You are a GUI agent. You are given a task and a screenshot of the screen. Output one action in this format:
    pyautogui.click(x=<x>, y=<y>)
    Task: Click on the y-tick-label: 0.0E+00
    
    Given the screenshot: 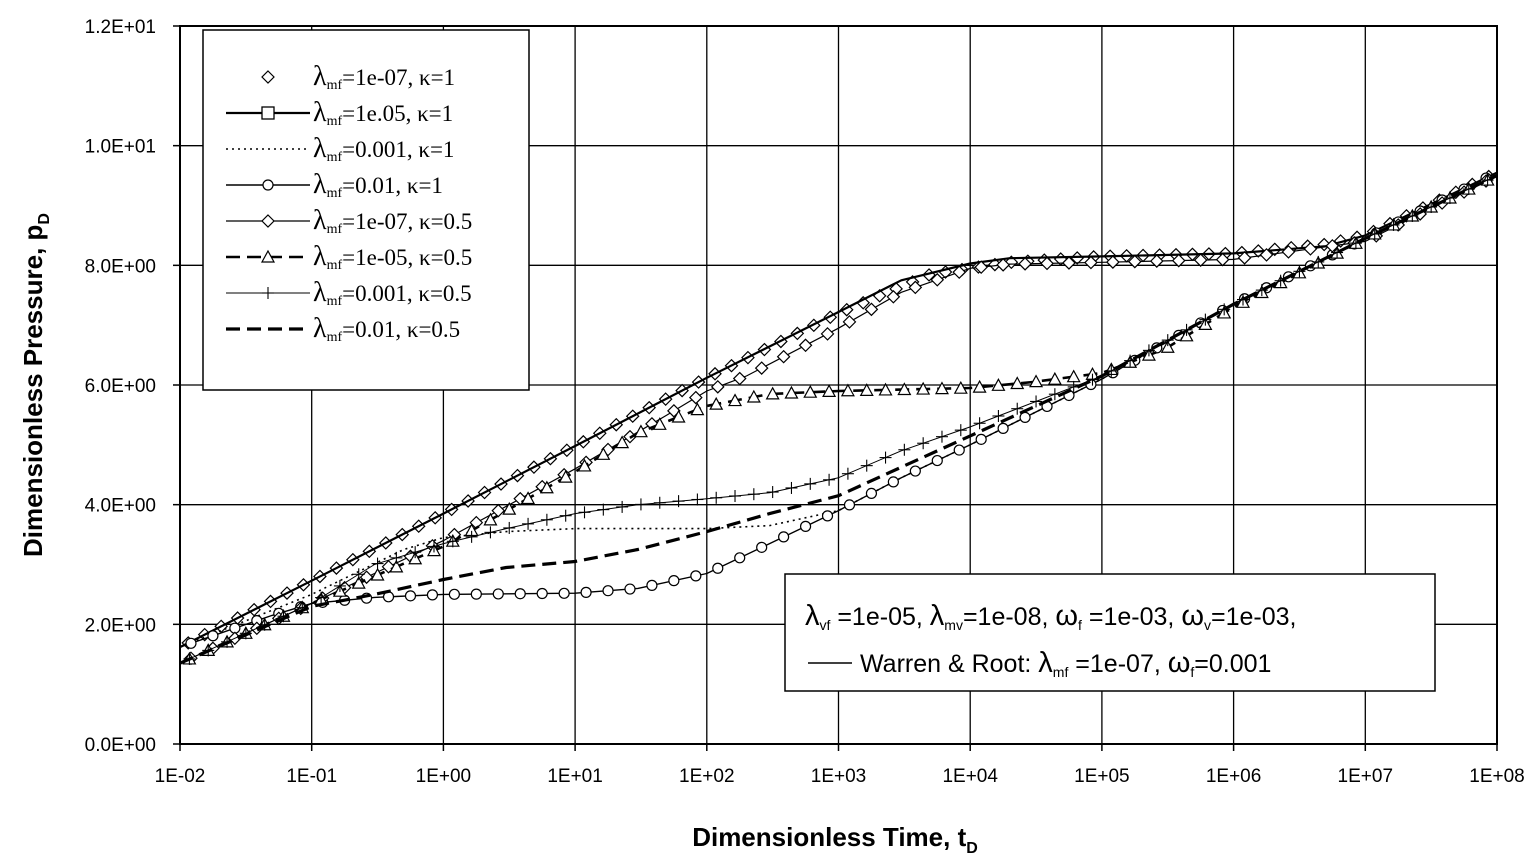 What is the action you would take?
    pyautogui.click(x=120, y=745)
    